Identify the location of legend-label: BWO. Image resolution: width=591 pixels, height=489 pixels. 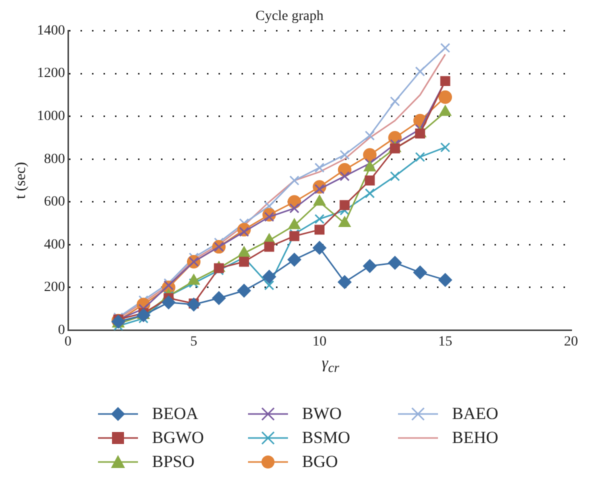
(322, 414).